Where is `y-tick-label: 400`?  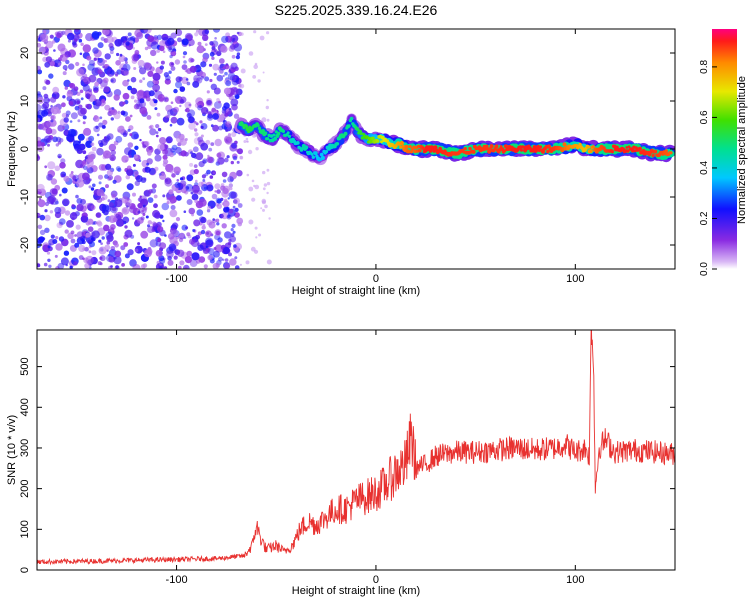 y-tick-label: 400 is located at coordinates (25, 407).